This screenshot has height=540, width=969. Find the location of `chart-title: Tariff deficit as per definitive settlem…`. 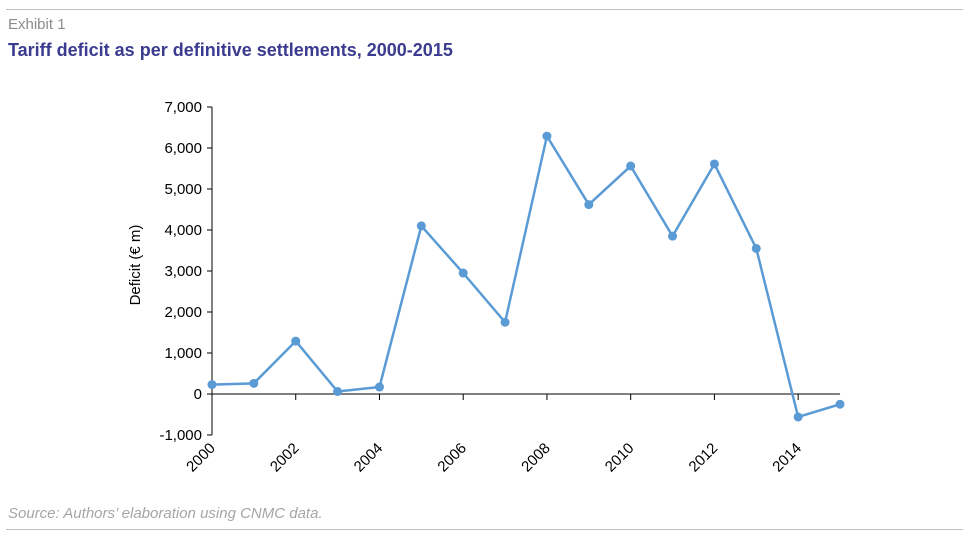

chart-title: Tariff deficit as per definitive settlem… is located at coordinates (230, 50).